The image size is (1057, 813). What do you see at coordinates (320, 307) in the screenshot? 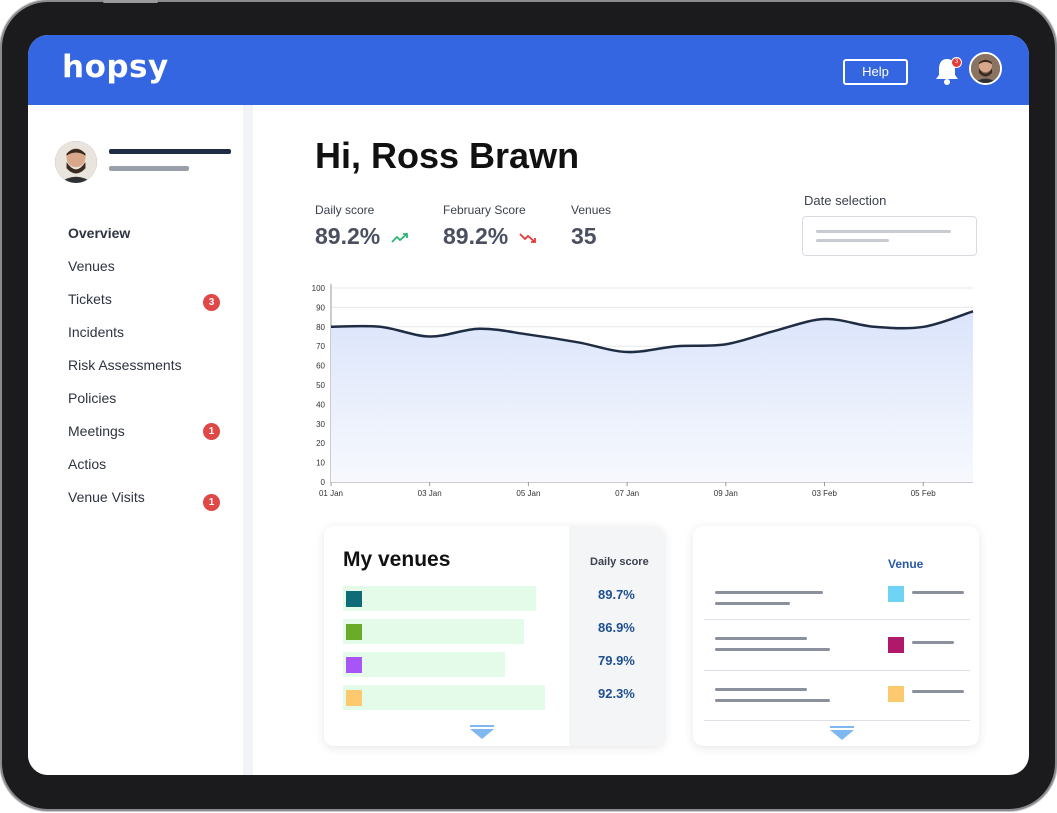
I see `y-tick-label: 90` at bounding box center [320, 307].